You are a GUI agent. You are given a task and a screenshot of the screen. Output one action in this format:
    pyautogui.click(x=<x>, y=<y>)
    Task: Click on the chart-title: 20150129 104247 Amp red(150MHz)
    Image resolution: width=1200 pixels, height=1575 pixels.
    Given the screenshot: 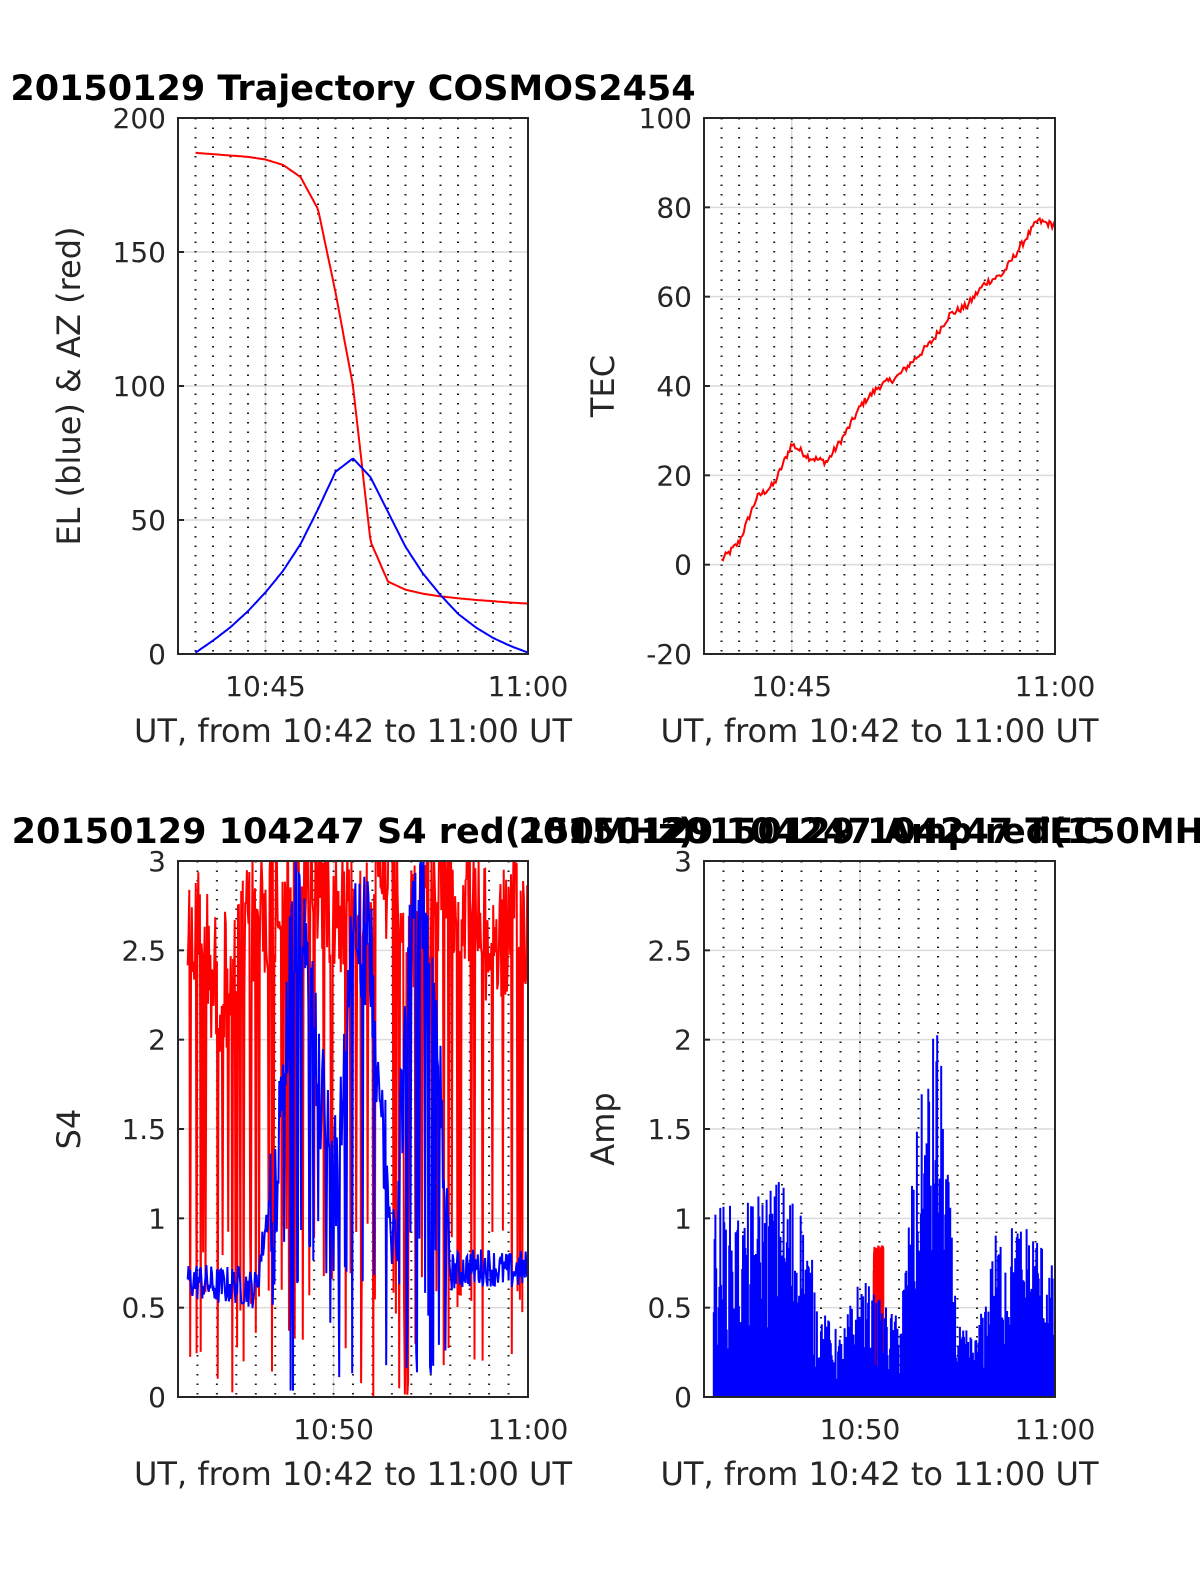 What is the action you would take?
    pyautogui.click(x=859, y=832)
    